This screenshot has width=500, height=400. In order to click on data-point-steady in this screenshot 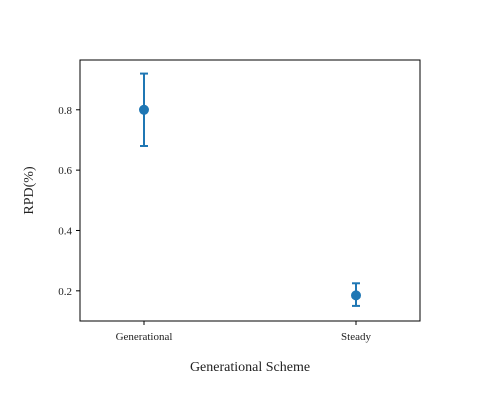, I will do `click(356, 294)`.